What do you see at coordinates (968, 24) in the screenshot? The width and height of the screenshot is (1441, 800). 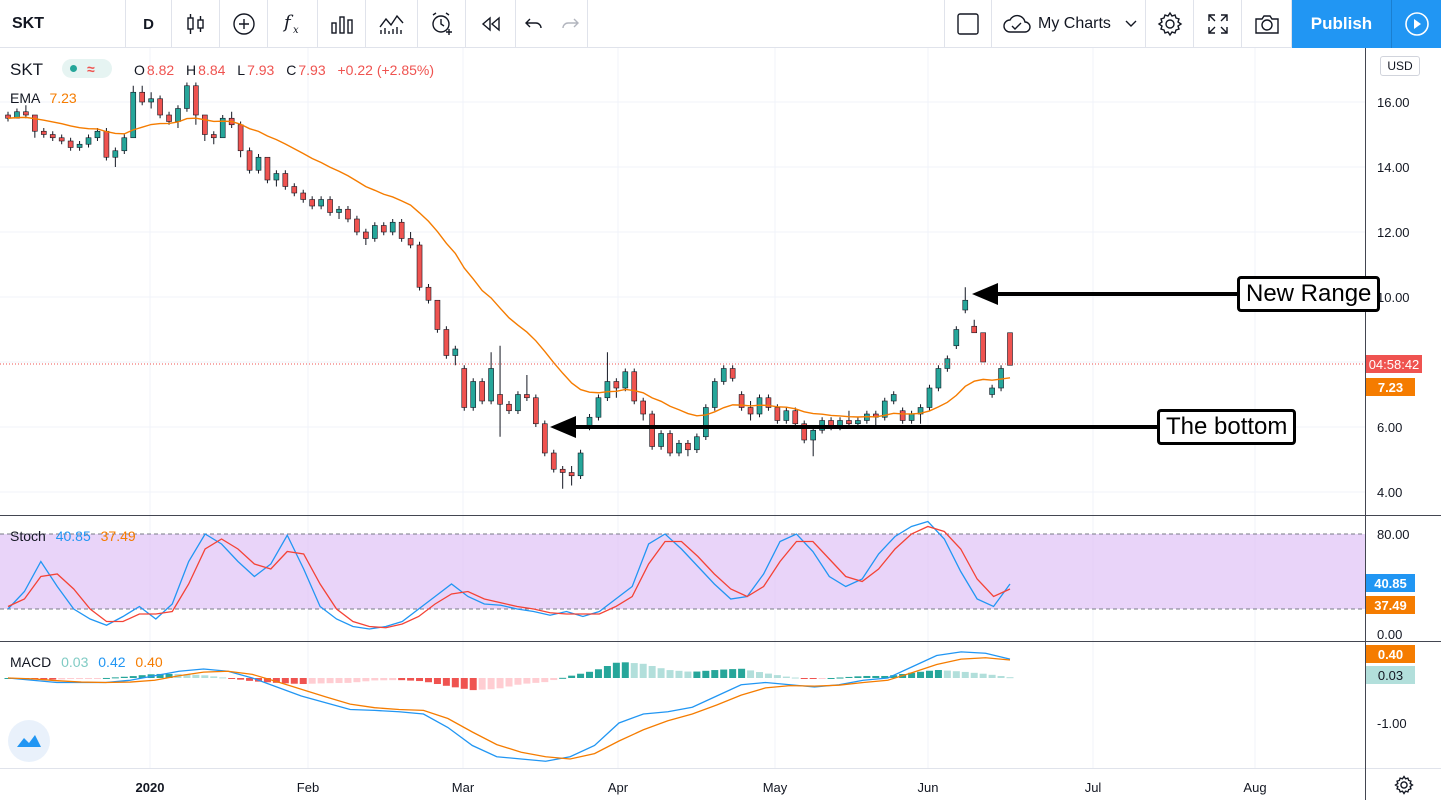 I see `layout-button` at bounding box center [968, 24].